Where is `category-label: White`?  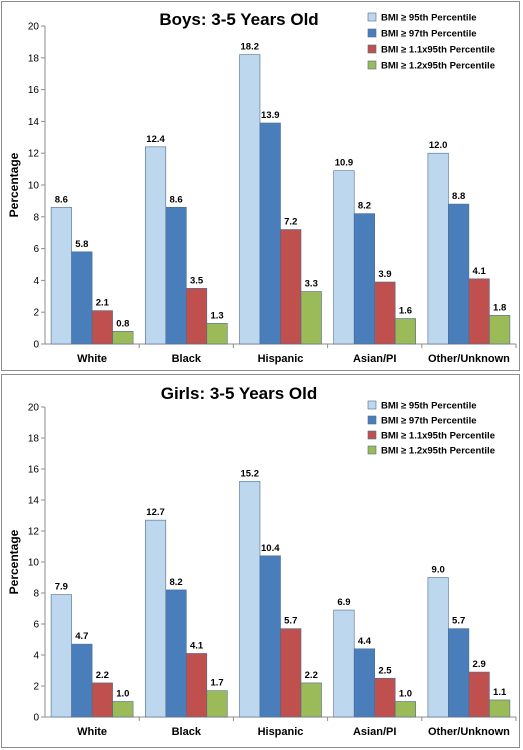
category-label: White is located at coordinates (92, 359).